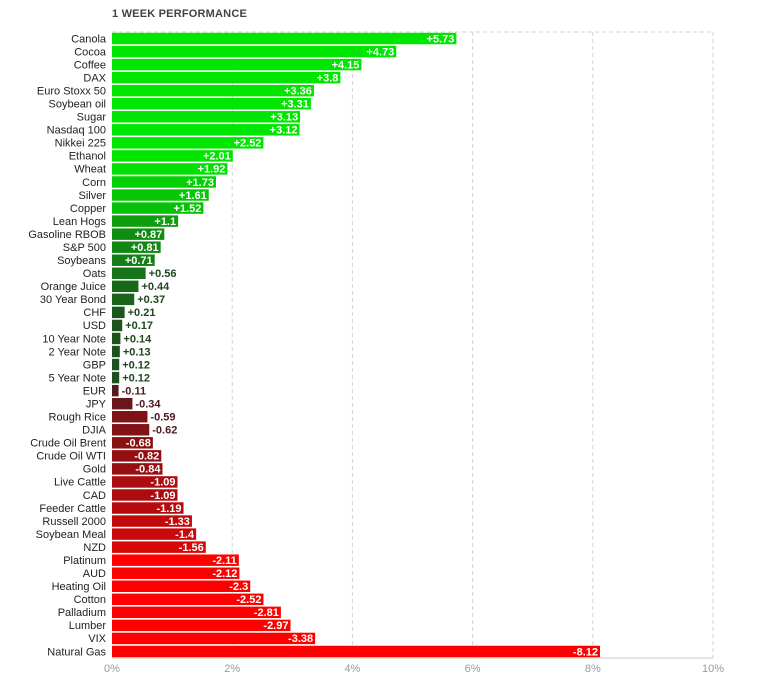 The height and width of the screenshot is (693, 775). Describe the element at coordinates (298, 91) in the screenshot. I see `data-label: +3.36` at that location.